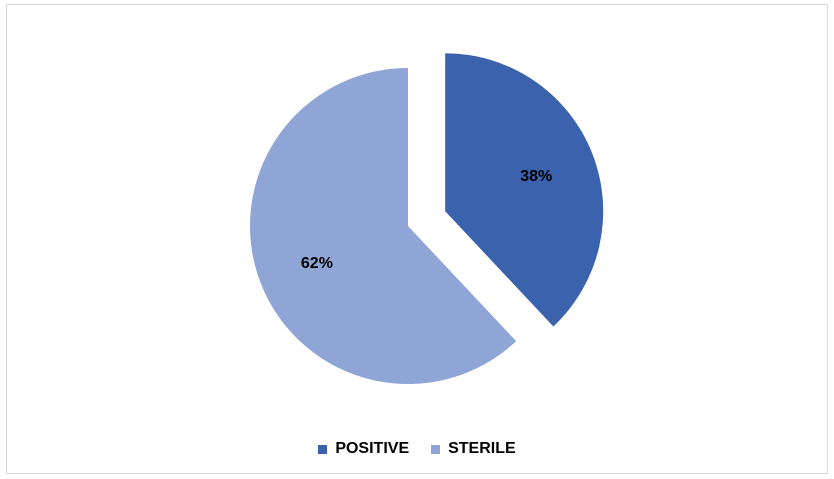 The image size is (834, 479). I want to click on legend-item-sterile: STERILE, so click(473, 449).